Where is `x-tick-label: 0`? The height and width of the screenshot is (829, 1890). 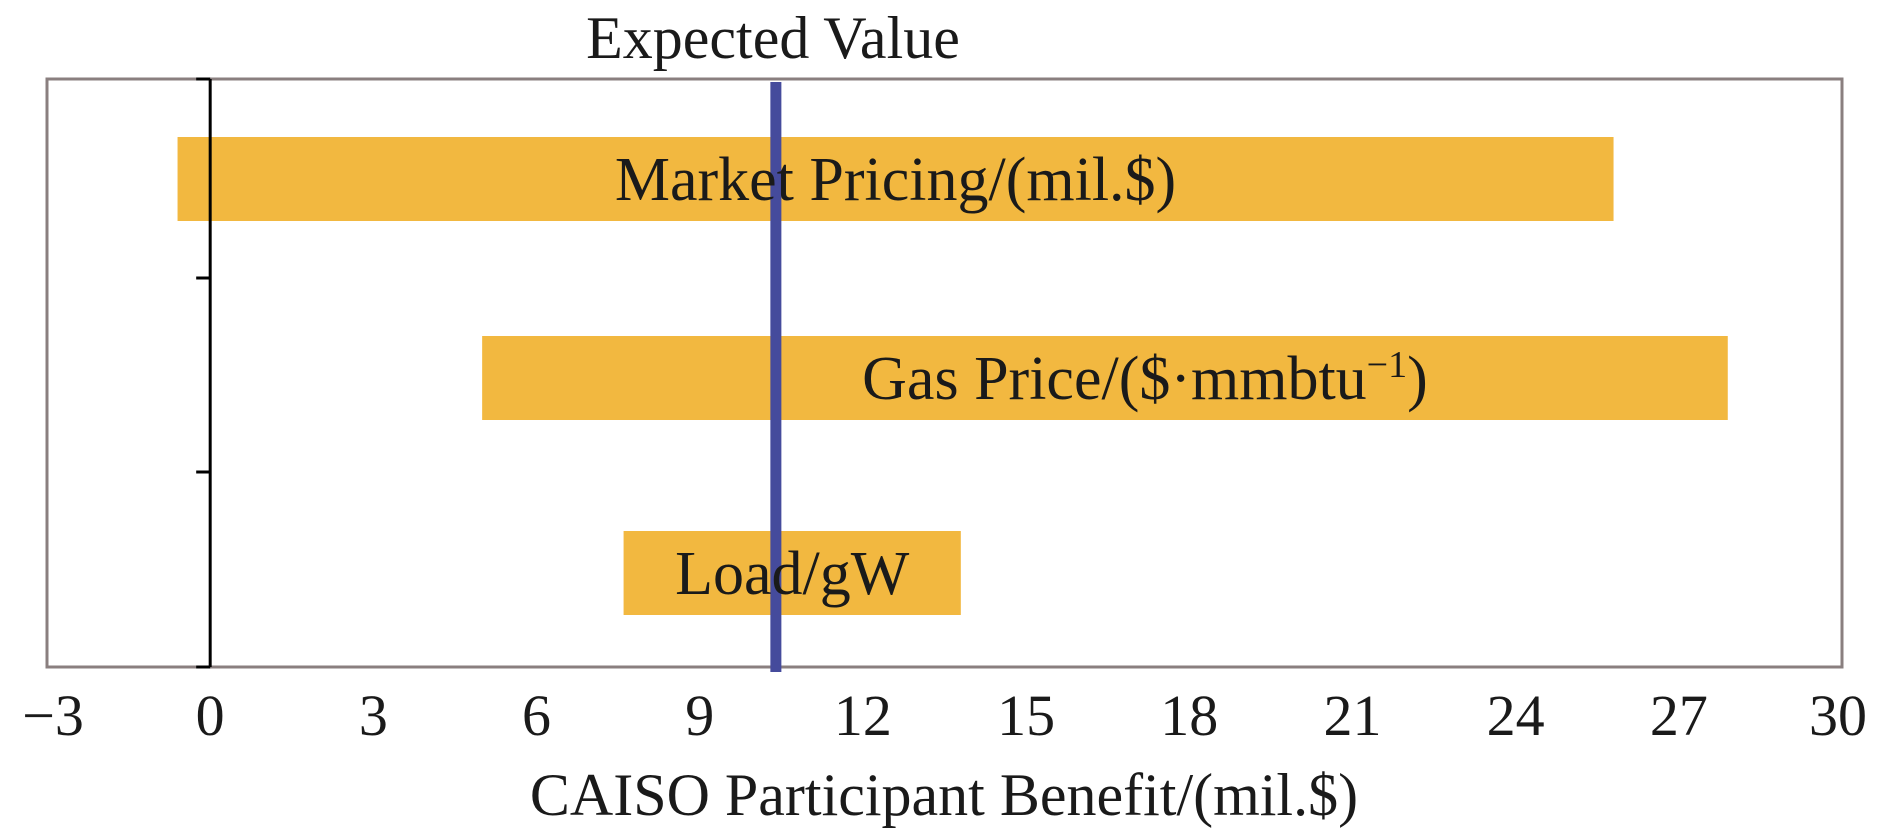
x-tick-label: 0 is located at coordinates (210, 715).